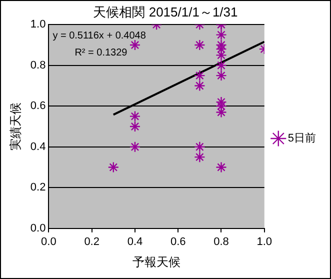  I want to click on y-tick-label: 1.0, so click(38, 24).